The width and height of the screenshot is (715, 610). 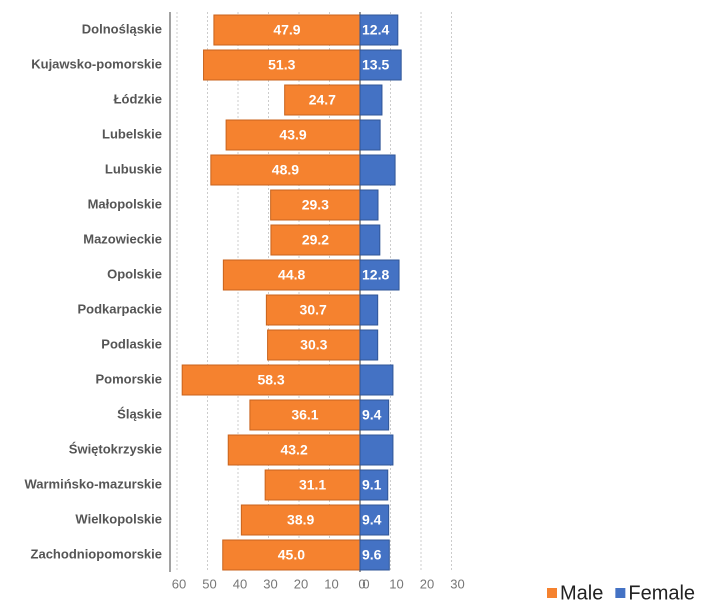 What do you see at coordinates (375, 65) in the screenshot?
I see `value-label: 13.5` at bounding box center [375, 65].